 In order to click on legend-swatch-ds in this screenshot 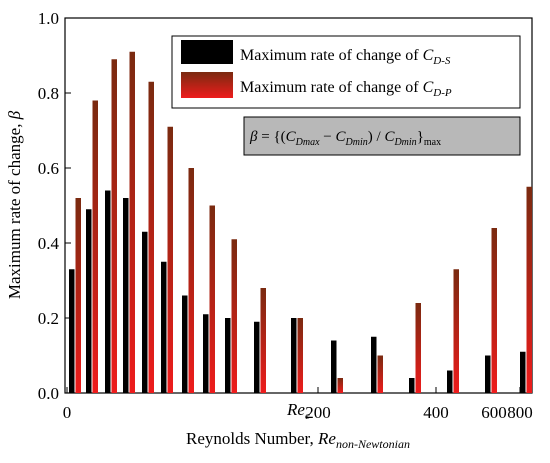, I will do `click(207, 52)`.